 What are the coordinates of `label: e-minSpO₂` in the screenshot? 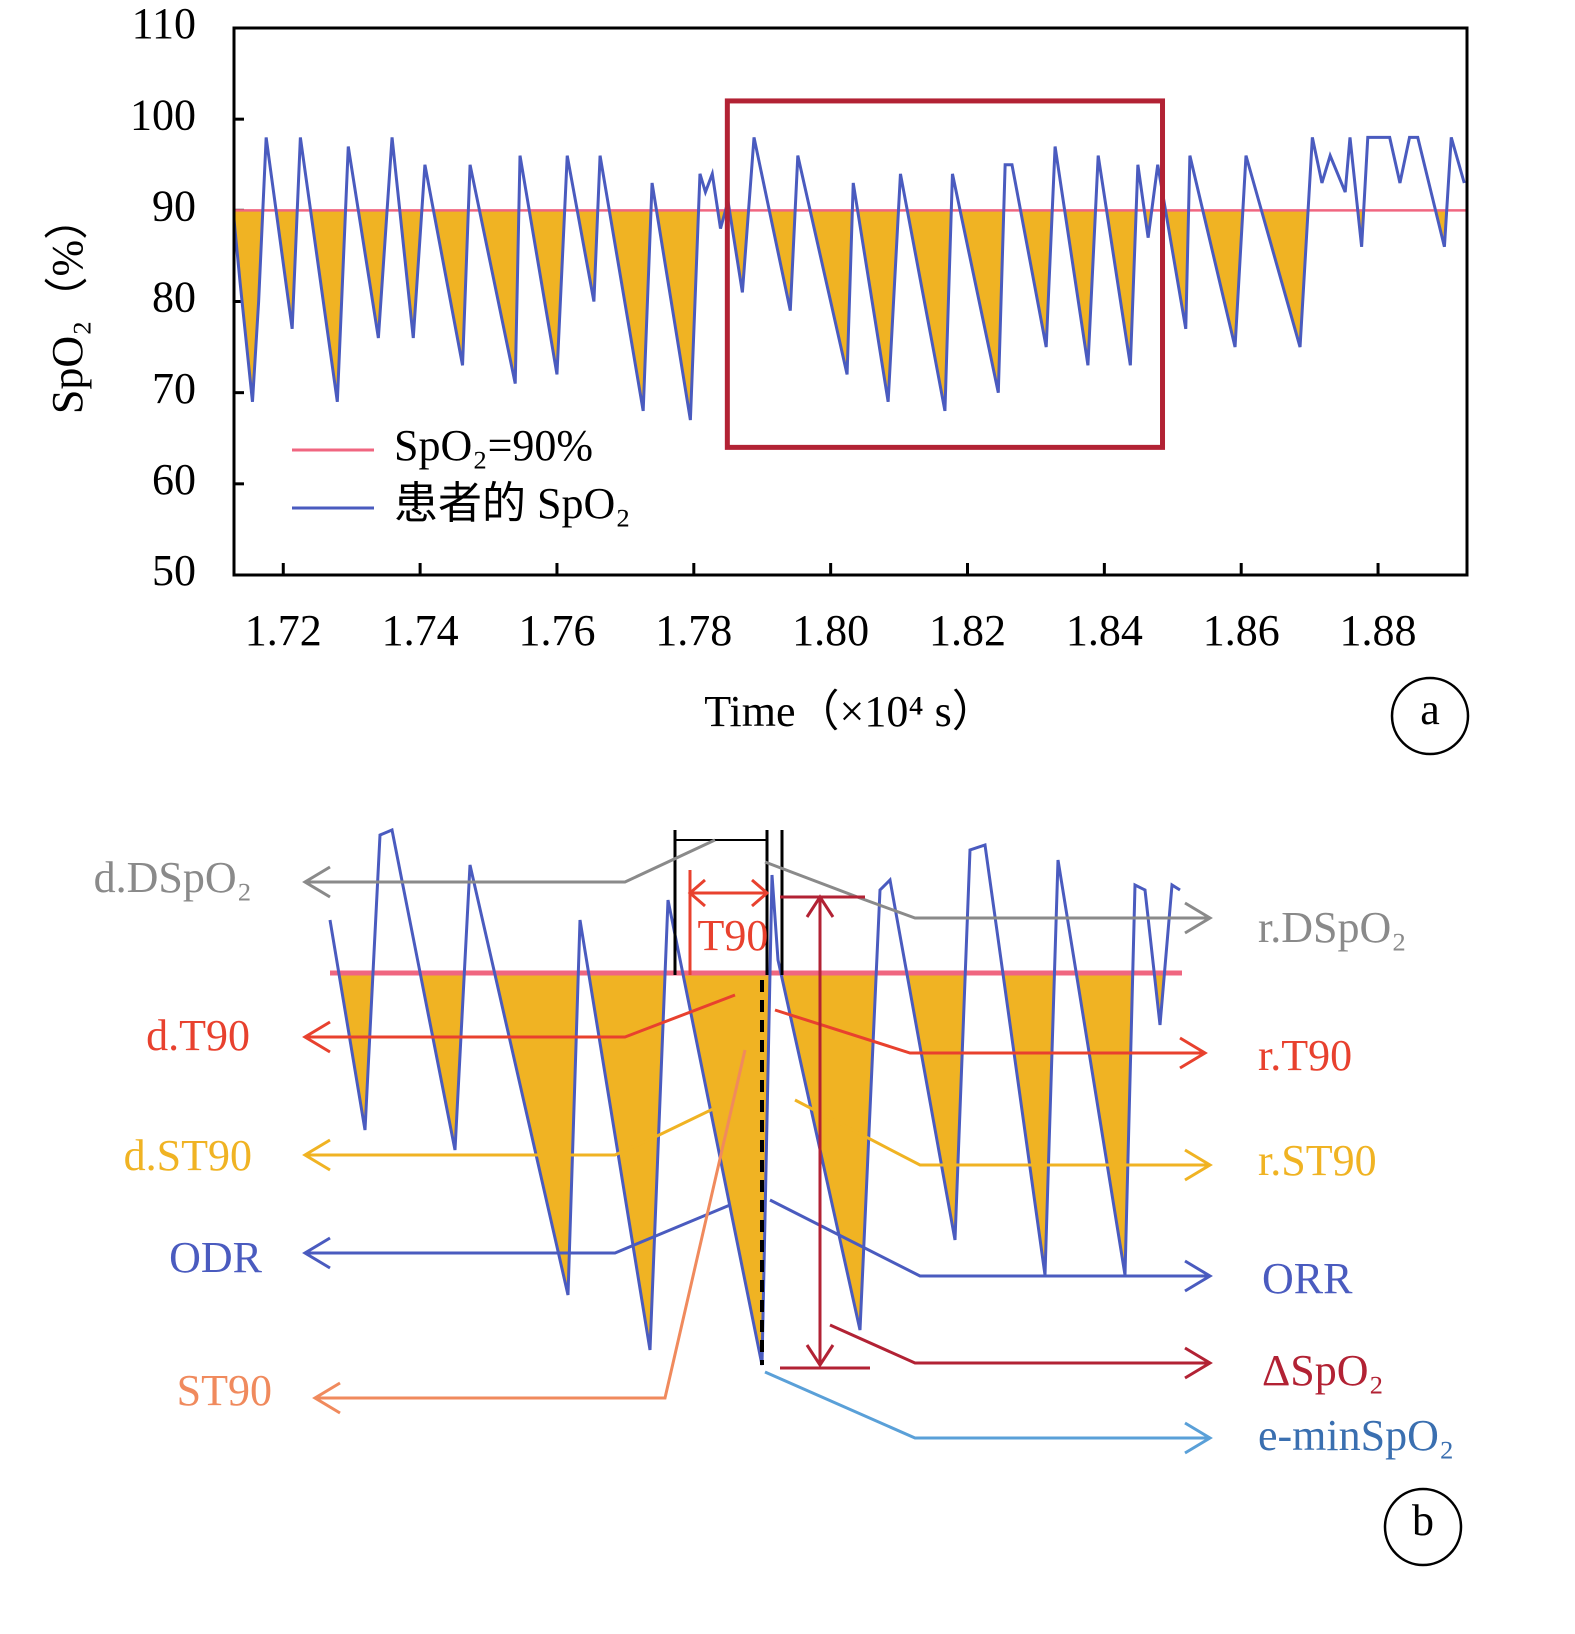 It's located at (1356, 1435).